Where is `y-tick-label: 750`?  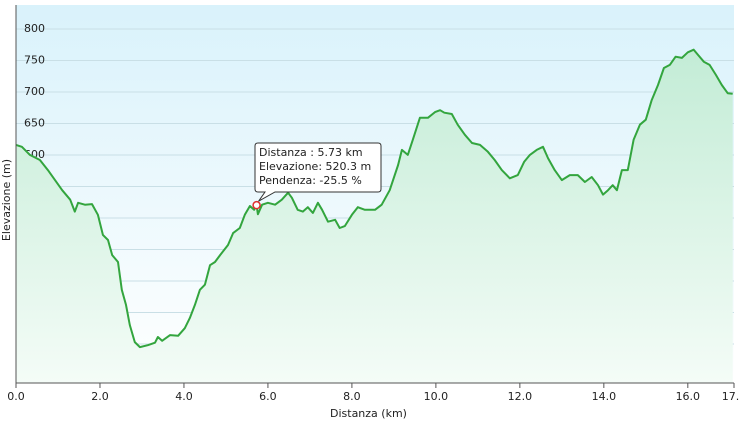 y-tick-label: 750 is located at coordinates (34, 59).